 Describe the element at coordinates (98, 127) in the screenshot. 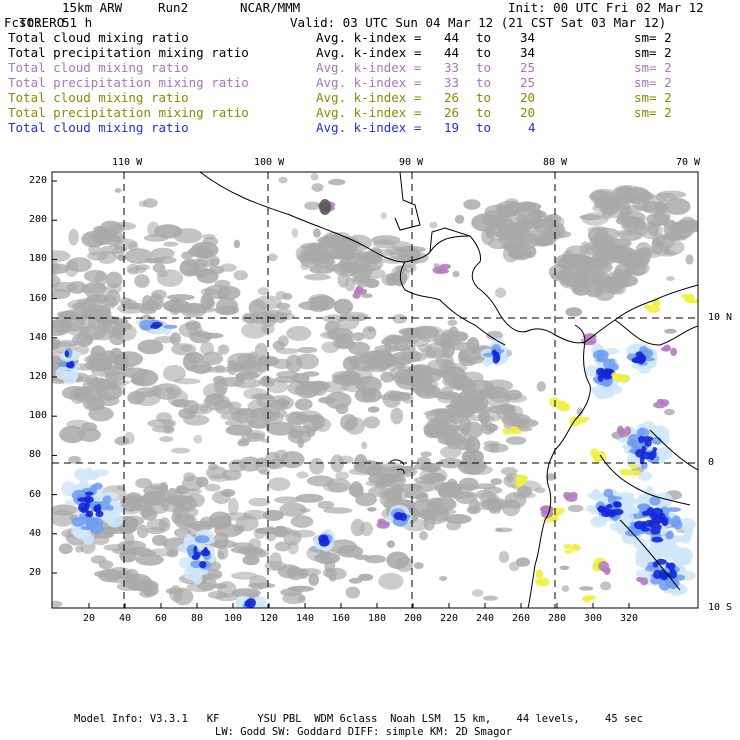

I see `legend-field: Total cloud mixing ratio` at that location.